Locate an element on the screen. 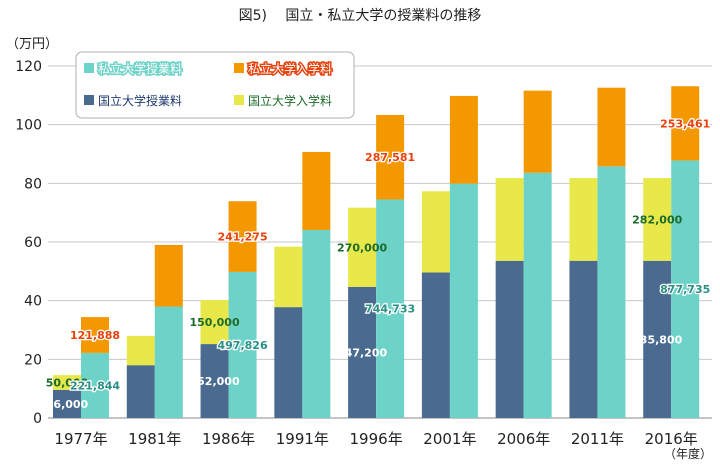  data-label: 221,844 is located at coordinates (95, 385).